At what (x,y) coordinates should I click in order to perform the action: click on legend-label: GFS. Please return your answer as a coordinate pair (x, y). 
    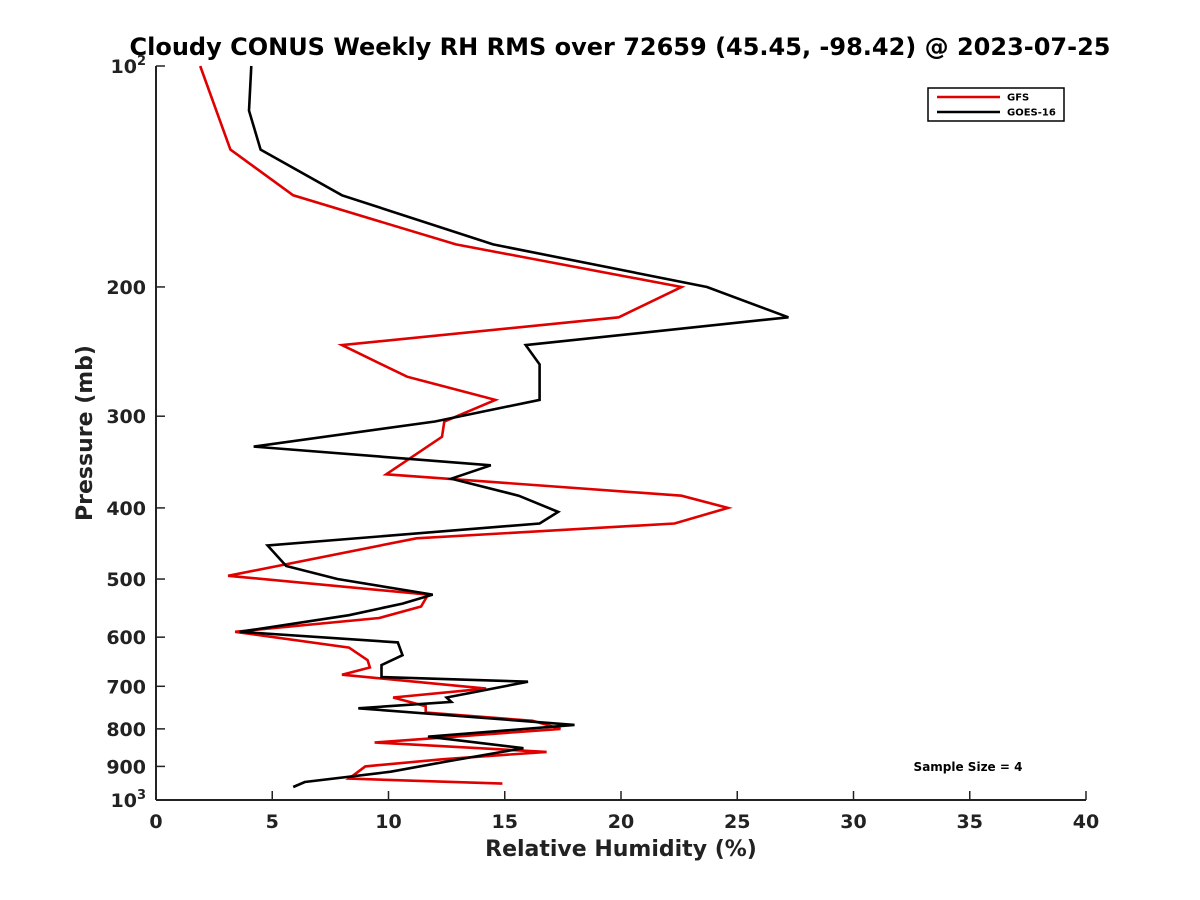
    Looking at the image, I should click on (1018, 98).